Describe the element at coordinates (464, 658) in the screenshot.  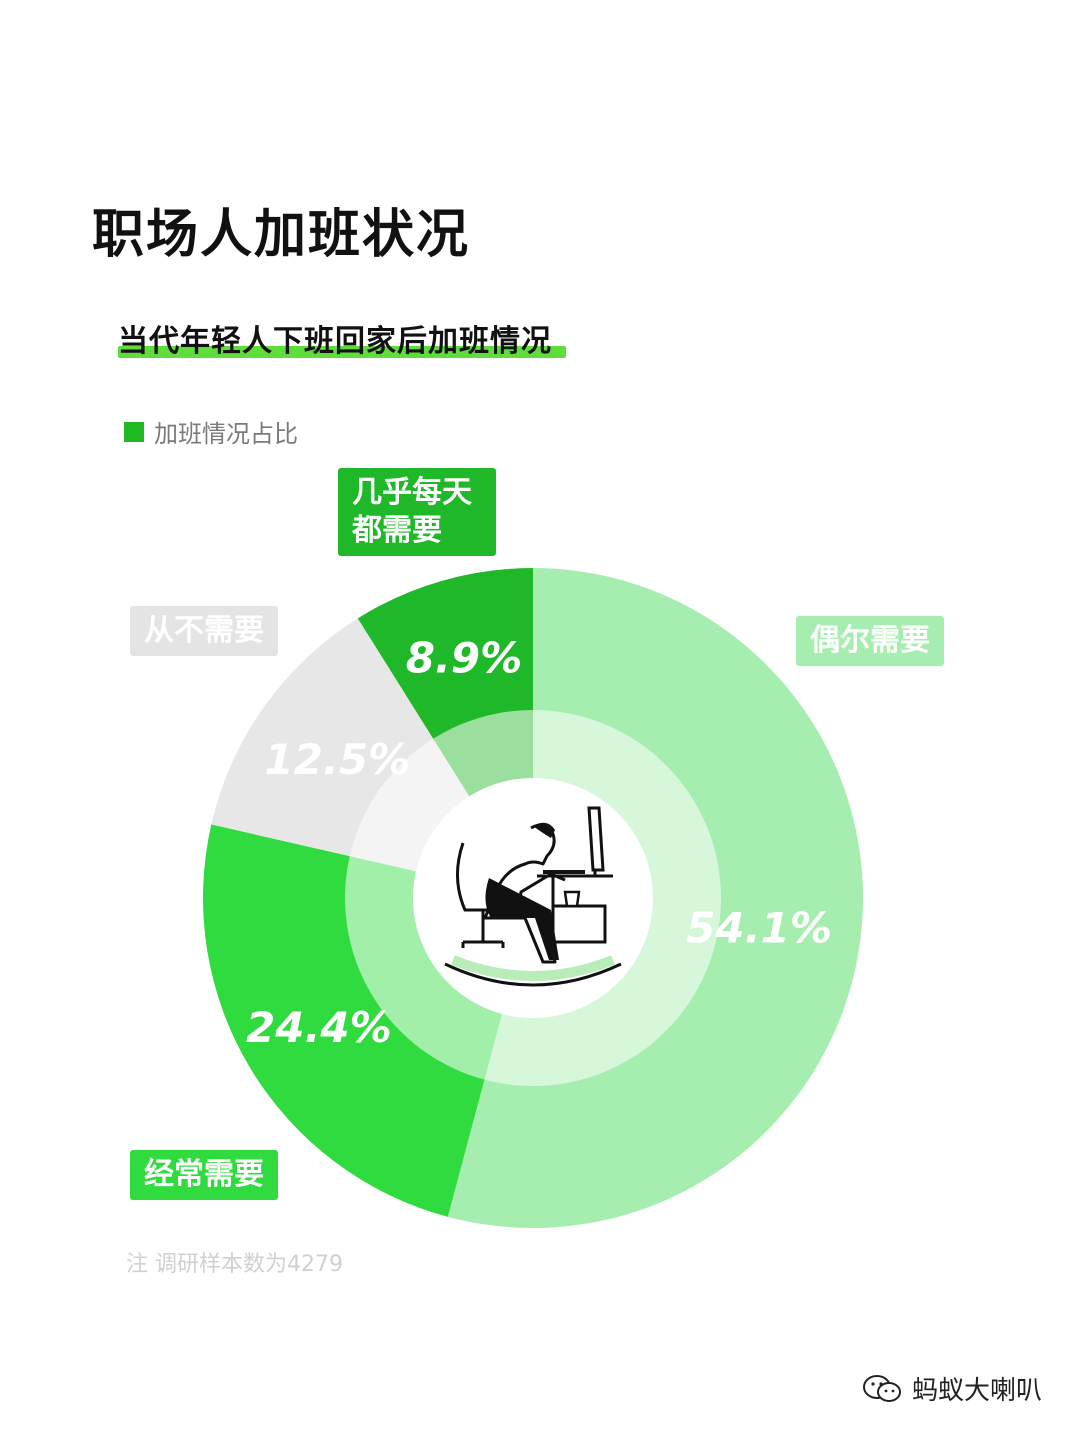
I see `value-label-jihu: 8.9%` at that location.